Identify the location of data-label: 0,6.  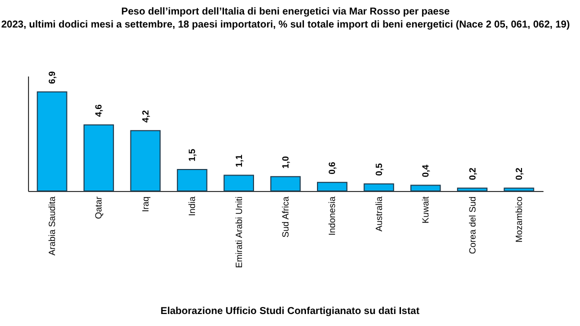
(332, 168).